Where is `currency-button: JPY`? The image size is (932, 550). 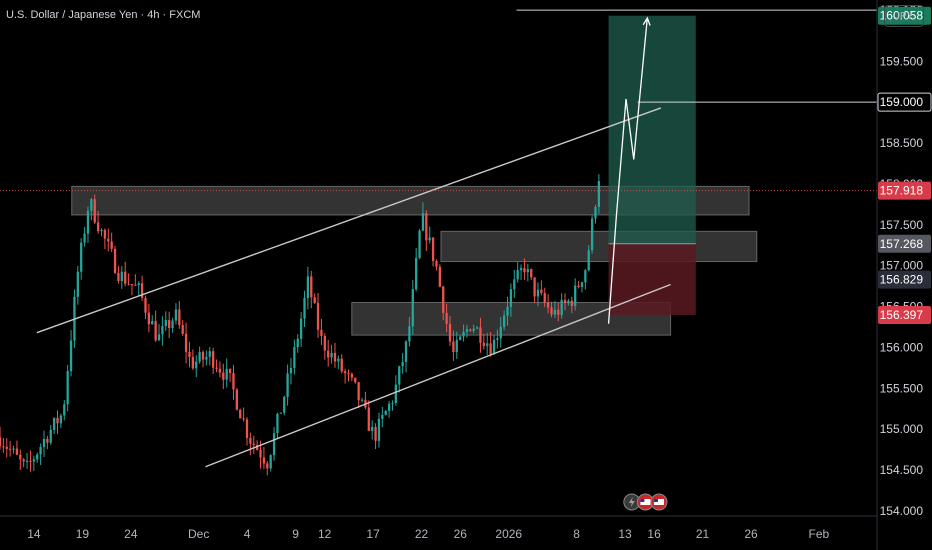 currency-button: JPY is located at coordinates (904, 16).